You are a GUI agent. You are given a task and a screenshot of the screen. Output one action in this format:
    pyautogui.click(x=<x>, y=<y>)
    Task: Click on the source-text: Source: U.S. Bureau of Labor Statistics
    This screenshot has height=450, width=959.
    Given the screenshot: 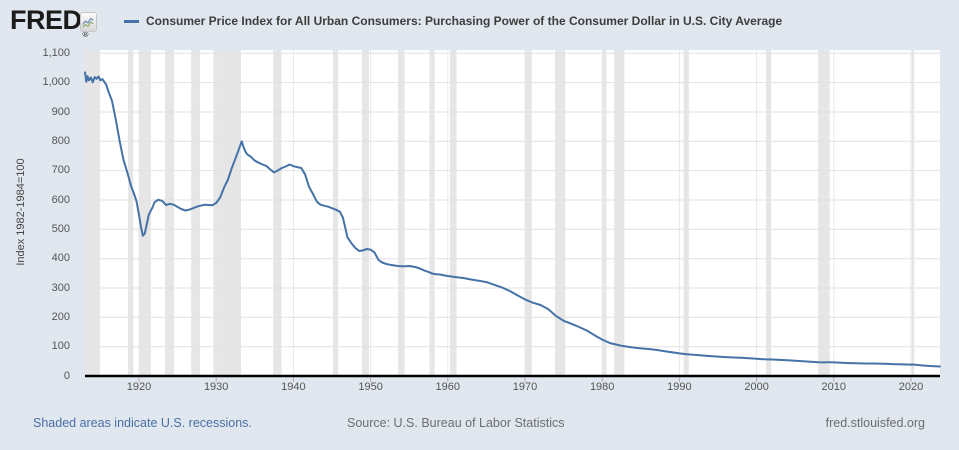 What is the action you would take?
    pyautogui.click(x=456, y=423)
    